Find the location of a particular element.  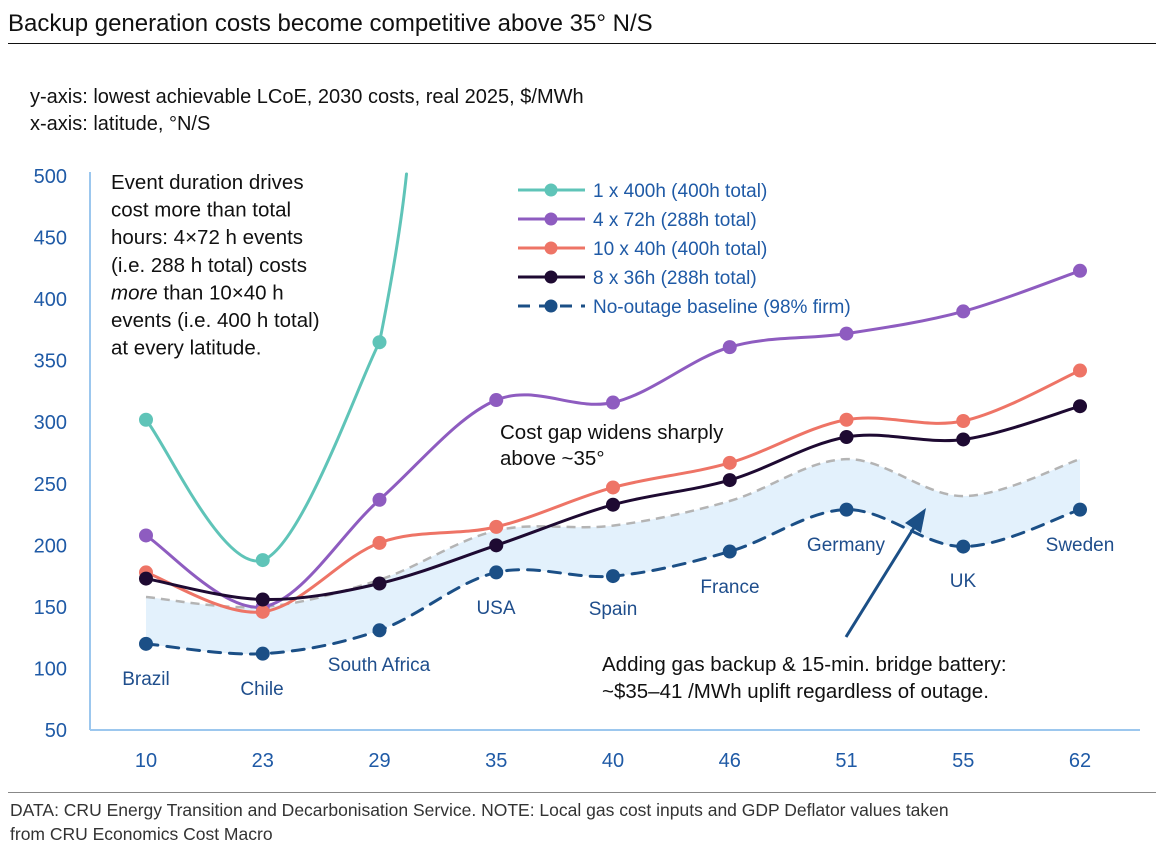

x-tick-label: 23 is located at coordinates (263, 761).